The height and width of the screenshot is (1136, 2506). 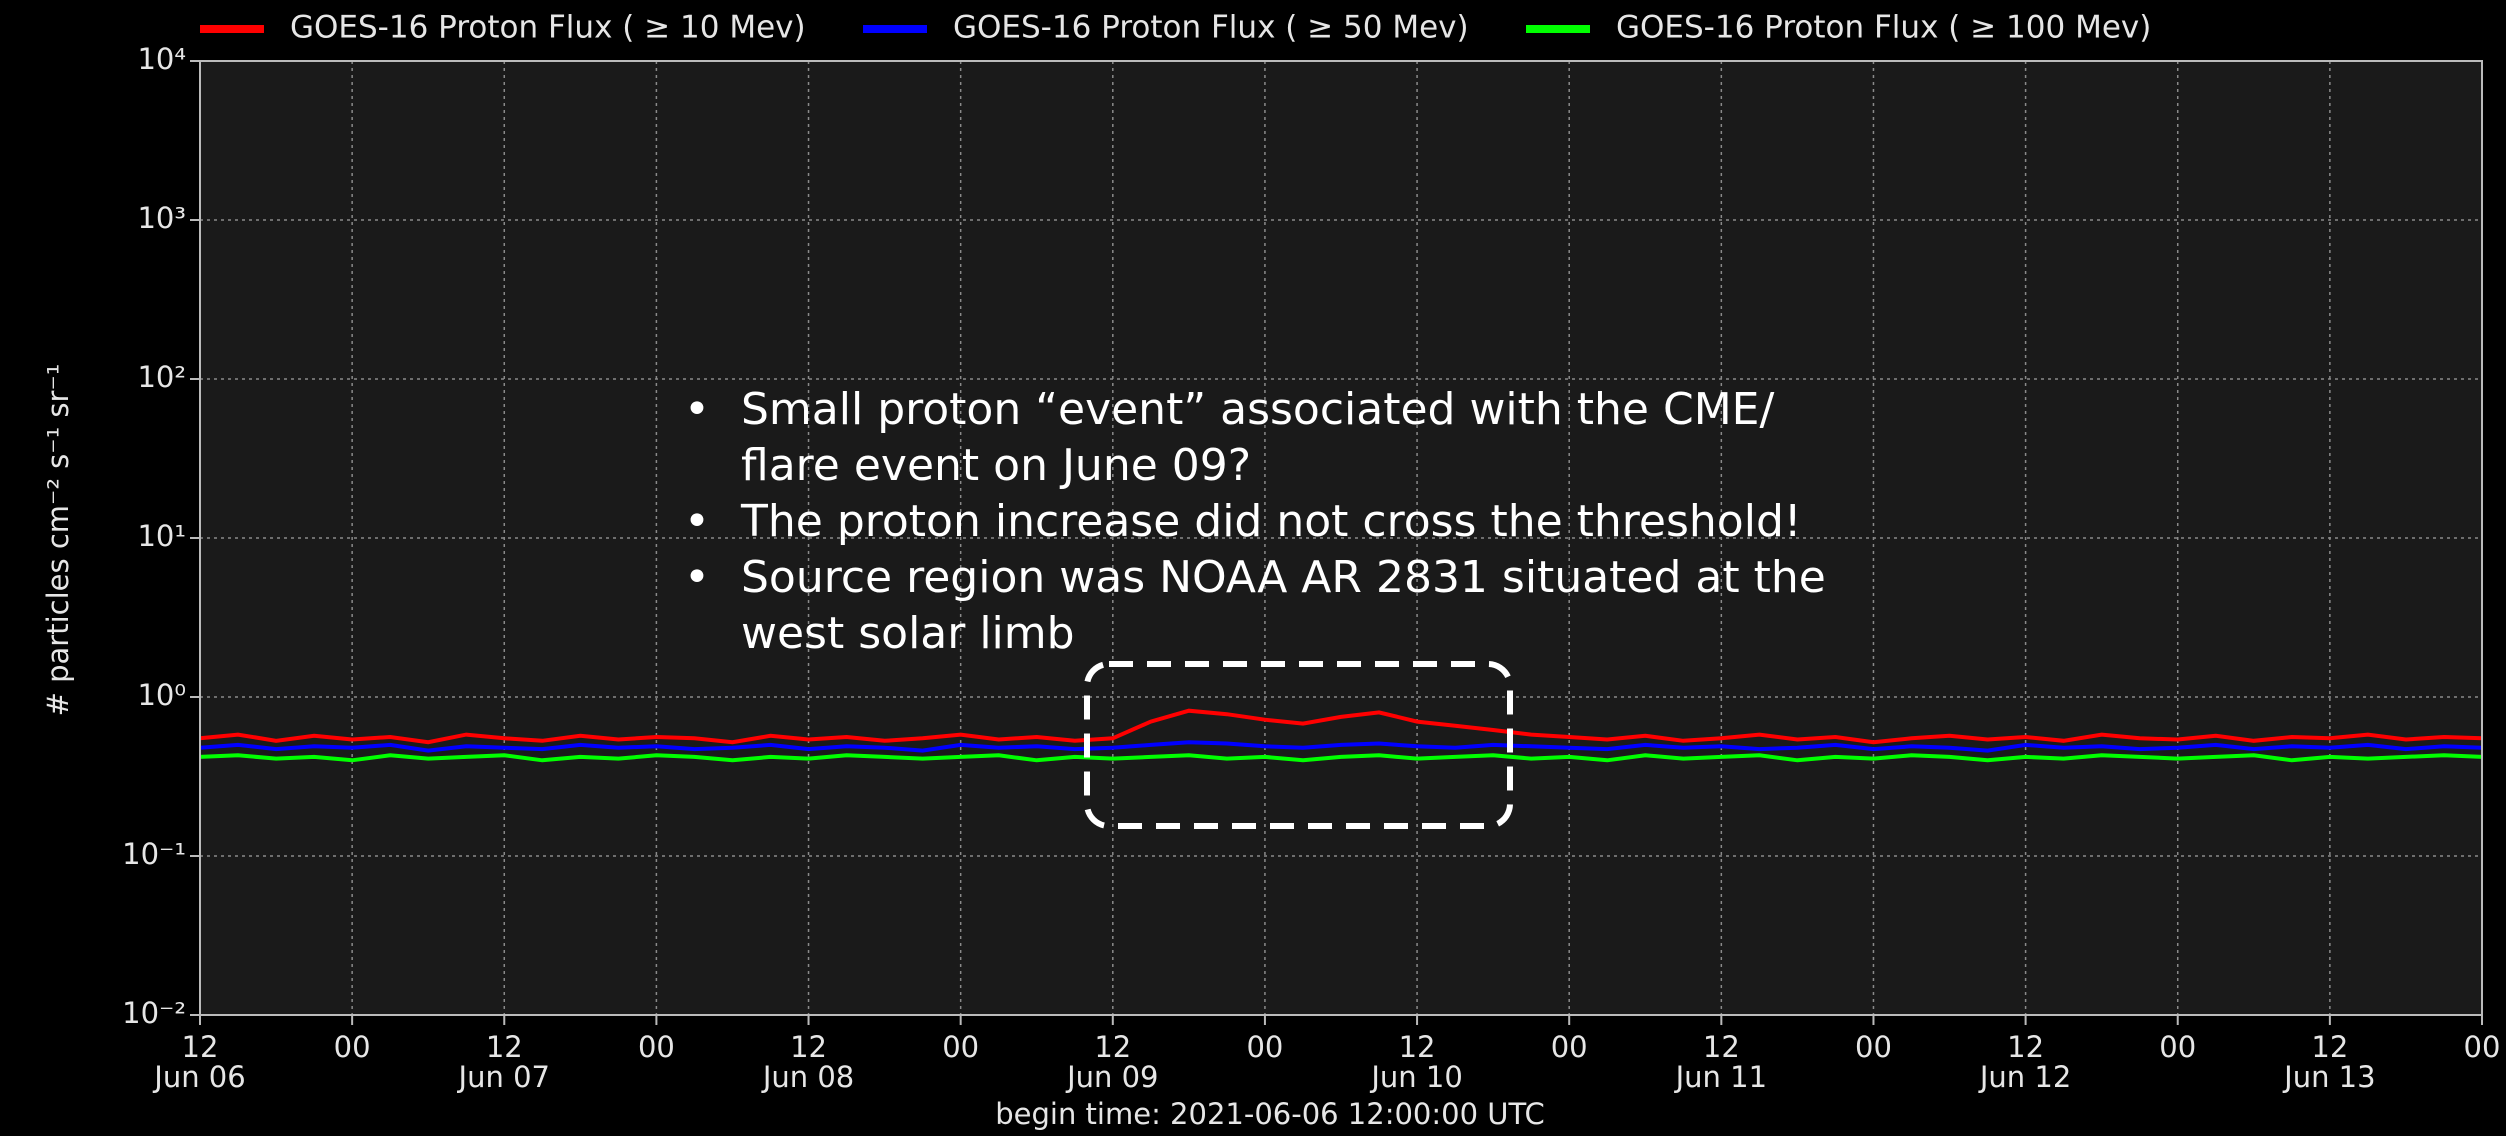 I want to click on x-tick-date: Jun 13, so click(x=2328, y=1077).